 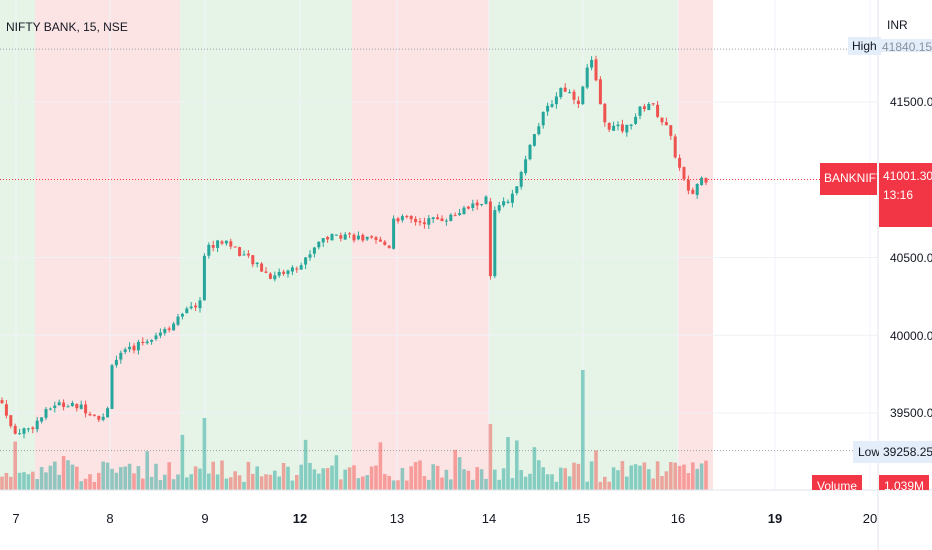 I want to click on x-tick-13: 13, so click(x=397, y=518).